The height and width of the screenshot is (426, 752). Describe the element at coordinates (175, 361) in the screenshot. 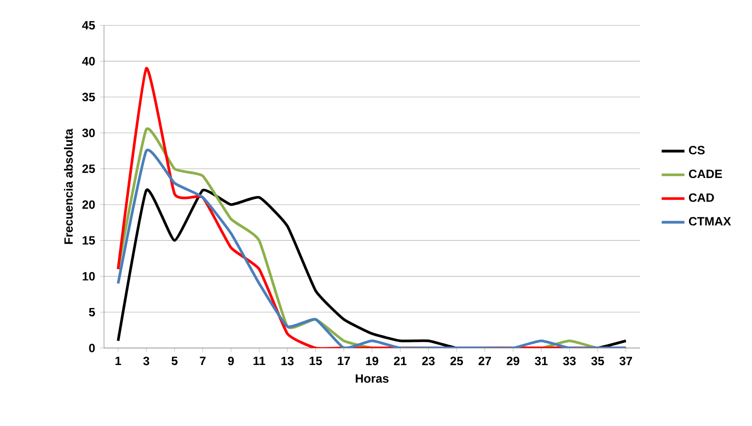

I see `x-tick-label: 5` at that location.